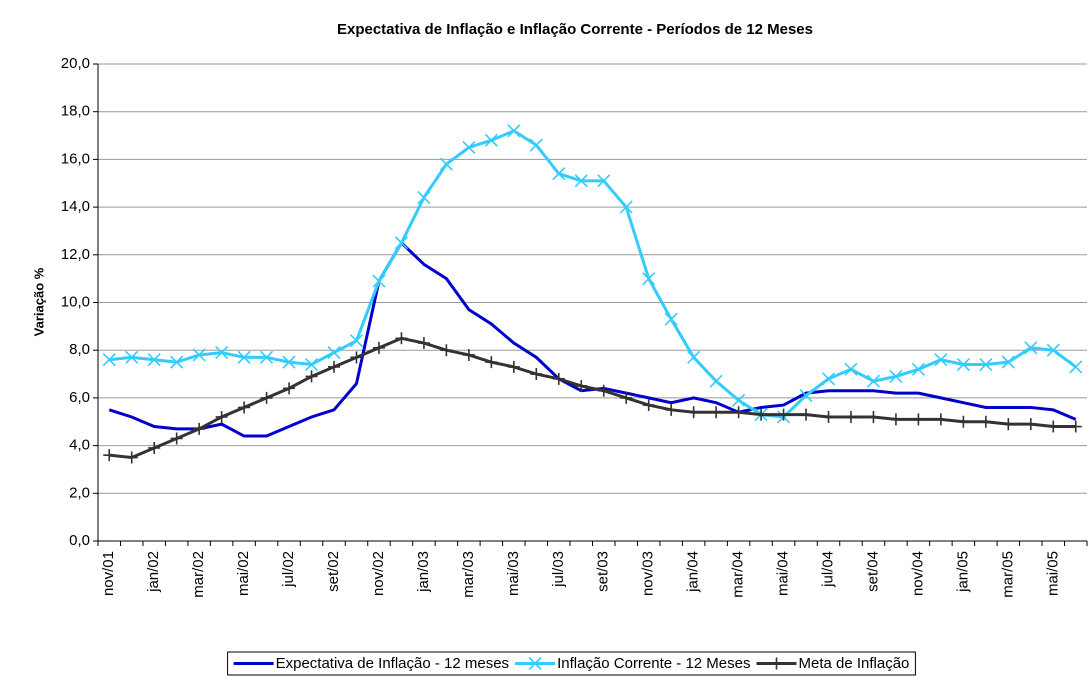 The height and width of the screenshot is (677, 1089). I want to click on x-tick-label: nov/04, so click(917, 573).